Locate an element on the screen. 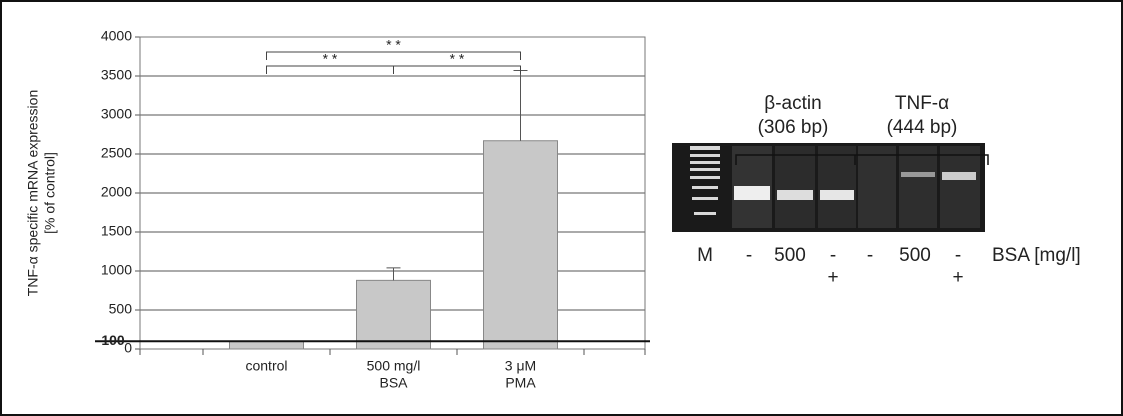  x-tick-label: PMA is located at coordinates (520, 383).